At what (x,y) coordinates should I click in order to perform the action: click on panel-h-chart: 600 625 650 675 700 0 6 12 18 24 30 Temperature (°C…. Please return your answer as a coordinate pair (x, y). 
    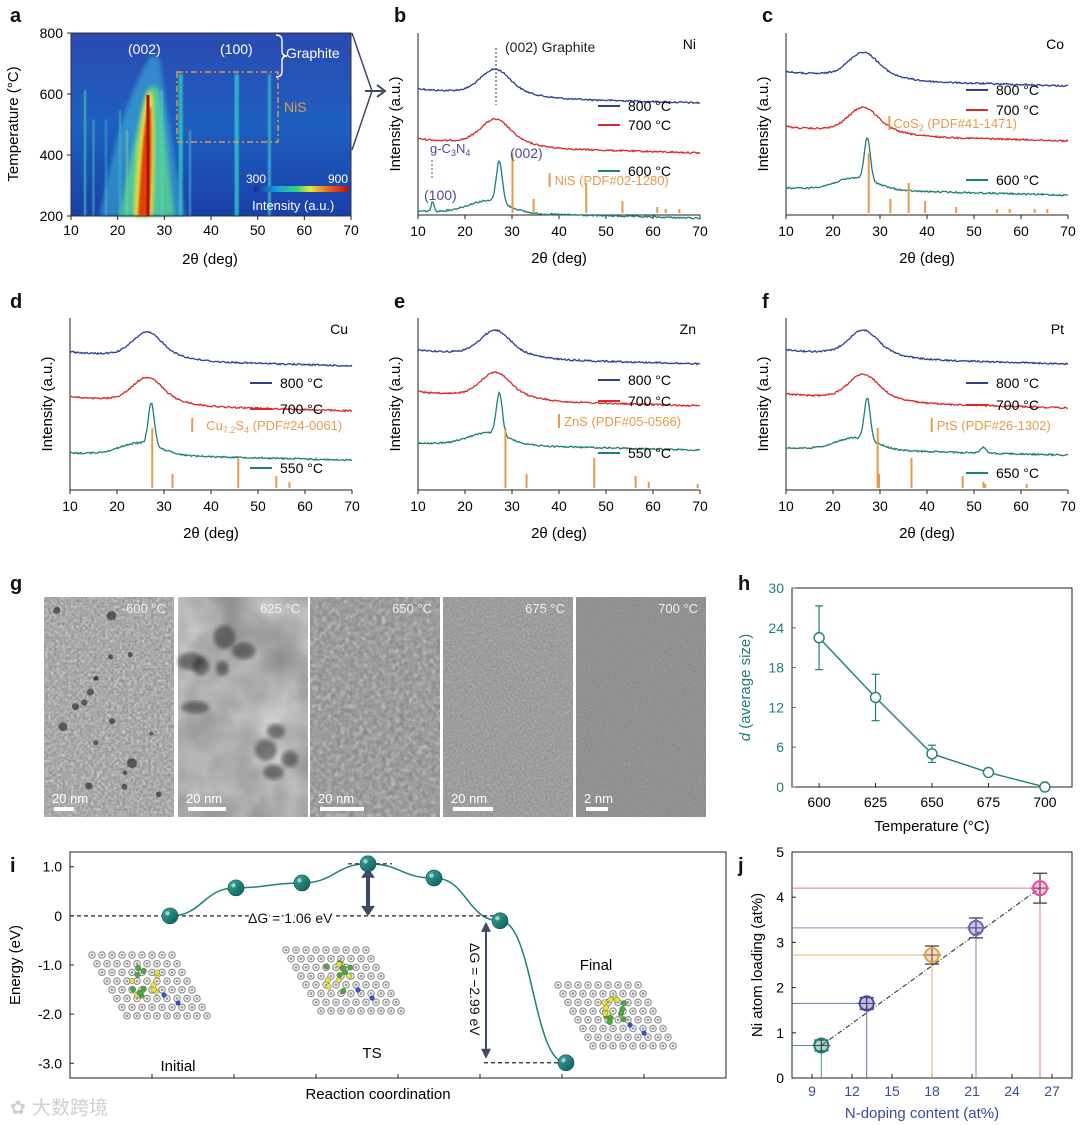
    Looking at the image, I should click on (905, 707).